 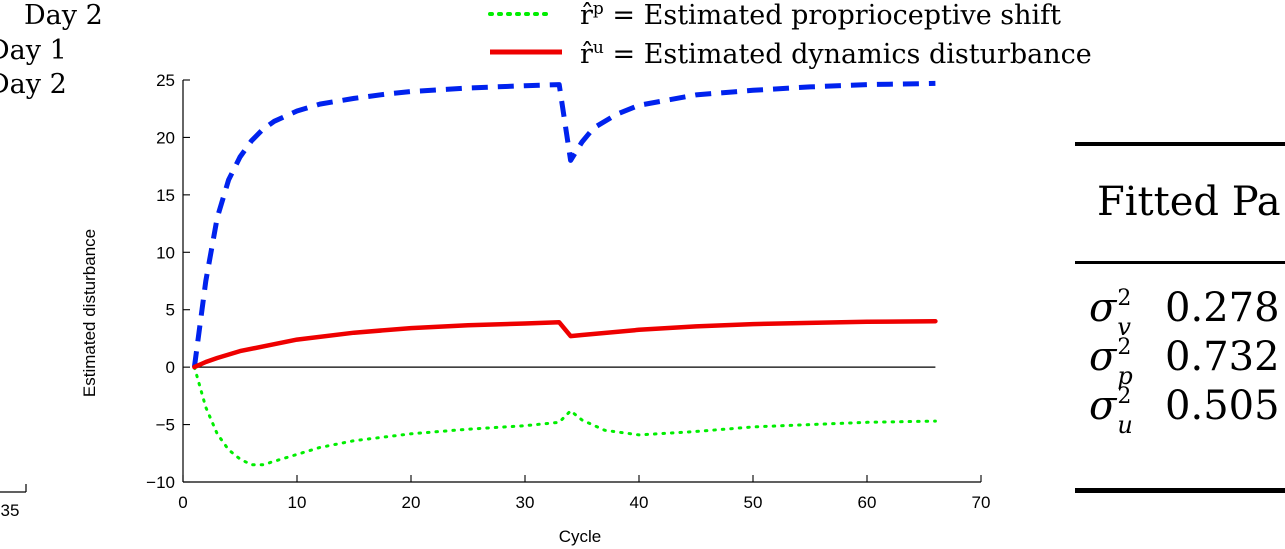 What do you see at coordinates (753, 502) in the screenshot?
I see `x-tick-label: 50` at bounding box center [753, 502].